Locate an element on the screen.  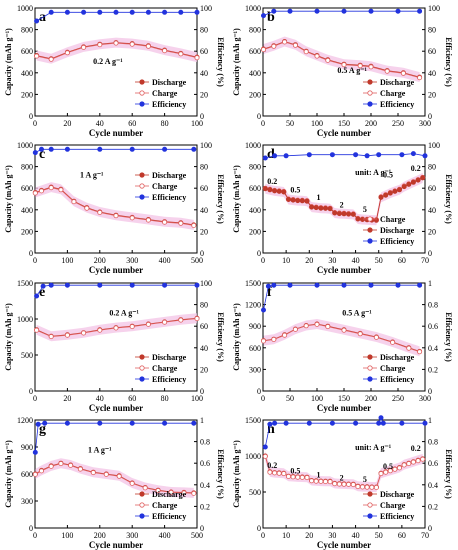
x-tick-label: 70 is located at coordinates (425, 535).